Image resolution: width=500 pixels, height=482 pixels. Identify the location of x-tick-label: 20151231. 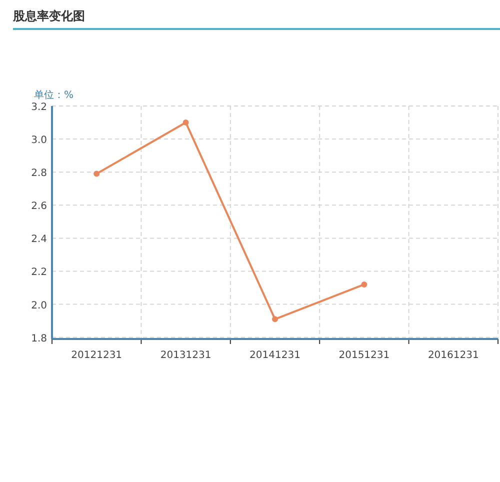
(364, 355).